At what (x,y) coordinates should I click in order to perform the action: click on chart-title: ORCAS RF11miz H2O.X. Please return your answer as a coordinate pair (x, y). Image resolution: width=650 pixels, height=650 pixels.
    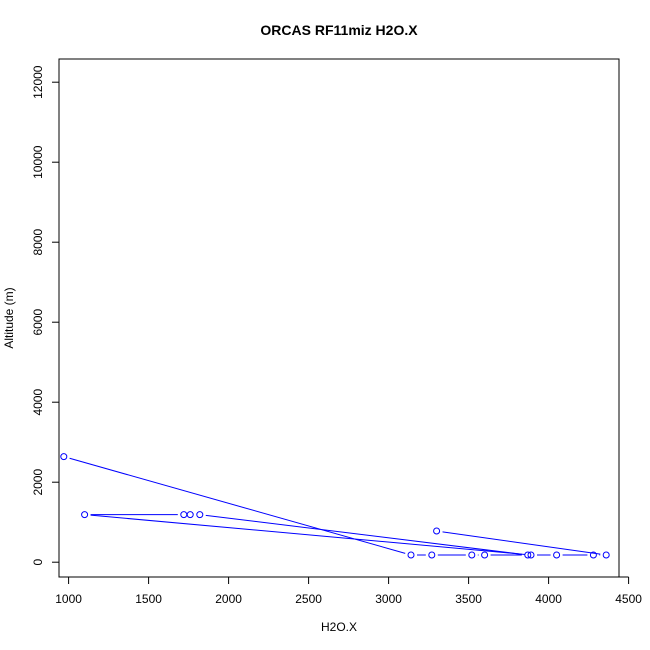
    Looking at the image, I should click on (339, 30).